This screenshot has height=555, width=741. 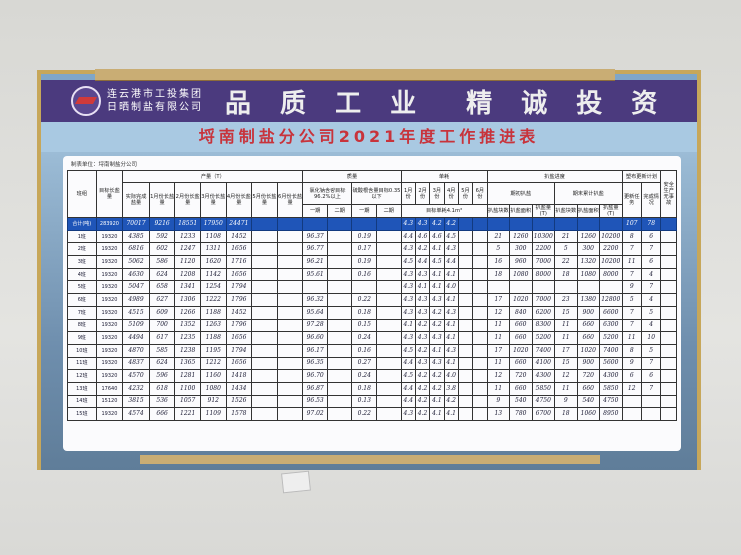 What do you see at coordinates (136, 287) in the screenshot?
I see `table-cell: 5047` at bounding box center [136, 287].